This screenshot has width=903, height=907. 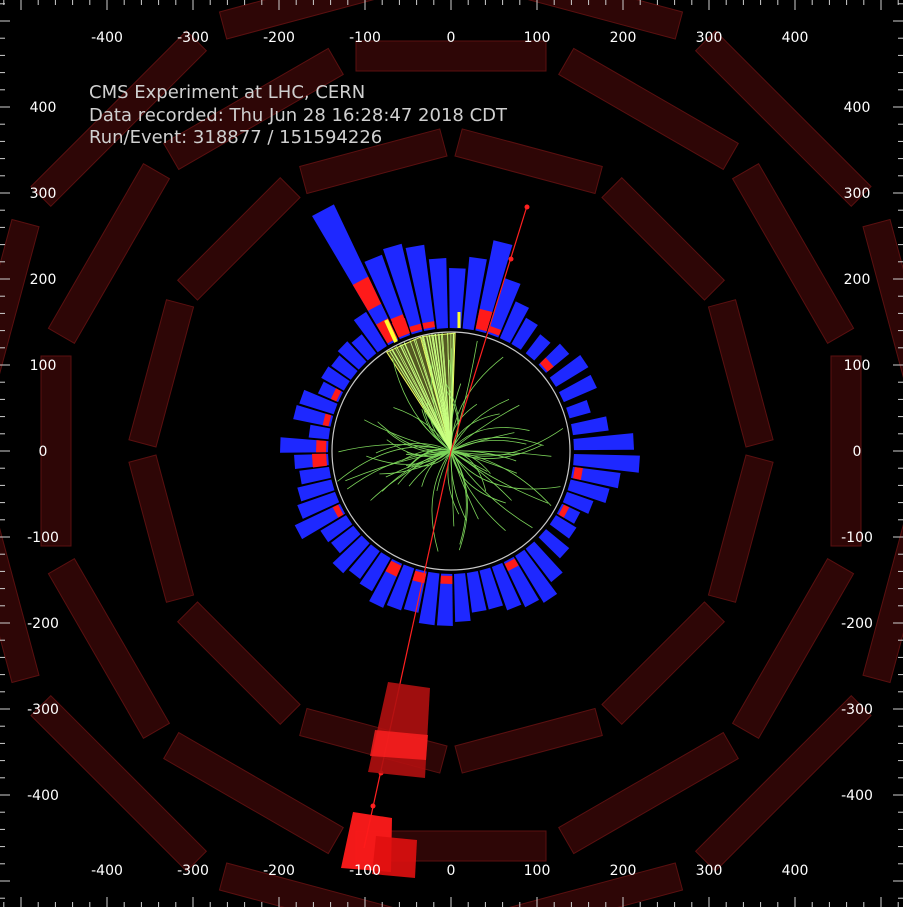 I want to click on muon-track, so click(x=446, y=526).